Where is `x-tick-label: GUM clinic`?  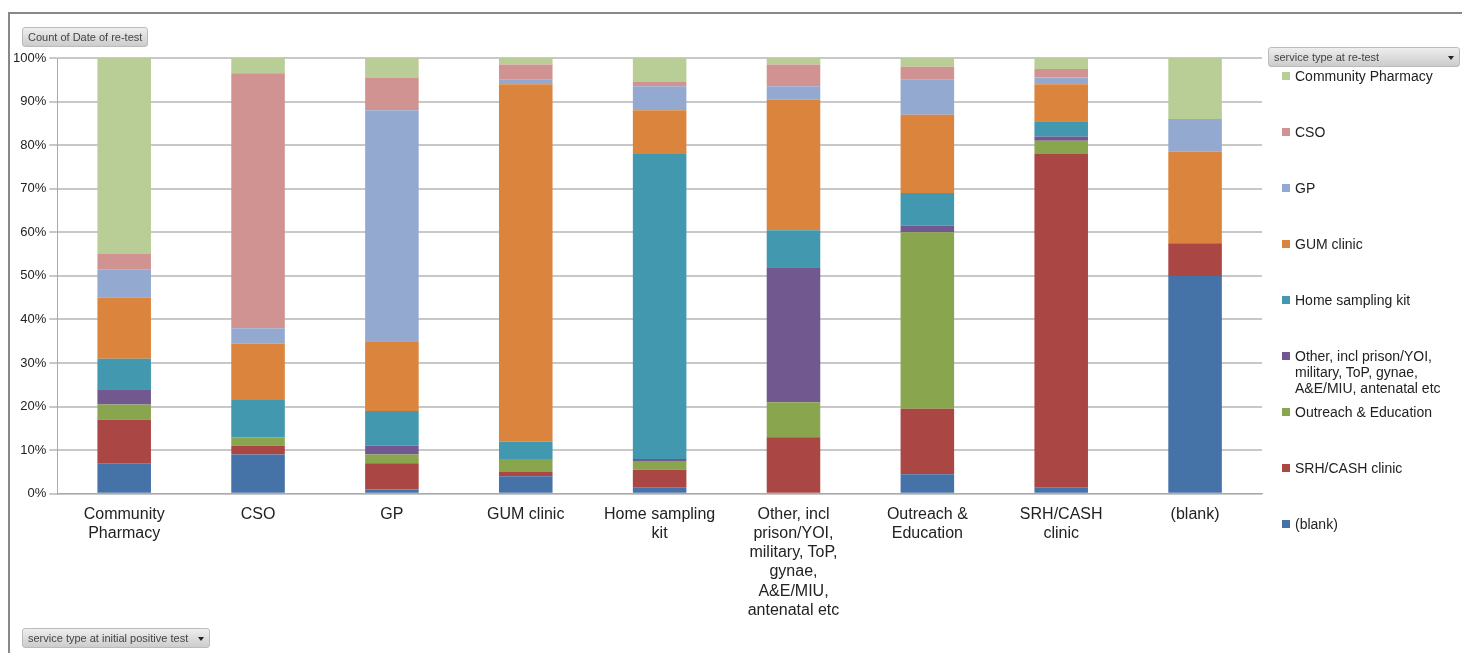 x-tick-label: GUM clinic is located at coordinates (526, 513).